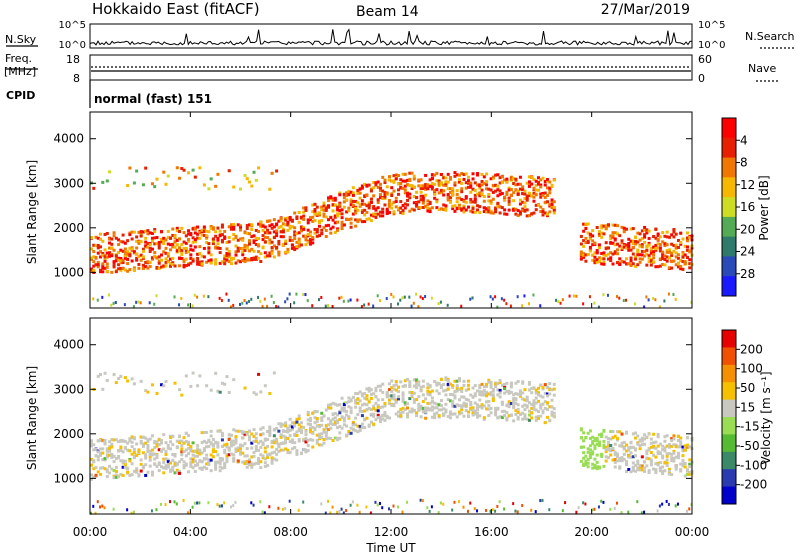 The width and height of the screenshot is (800, 558). I want to click on colorbar-tick-label: 20, so click(747, 229).